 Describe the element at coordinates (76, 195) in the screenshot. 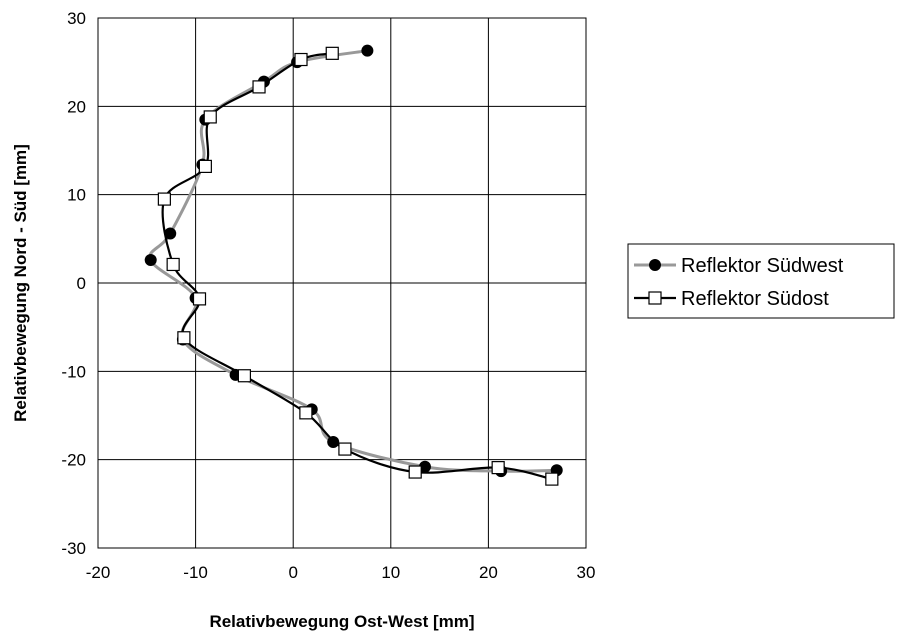

I see `y-tick-label: 10` at that location.